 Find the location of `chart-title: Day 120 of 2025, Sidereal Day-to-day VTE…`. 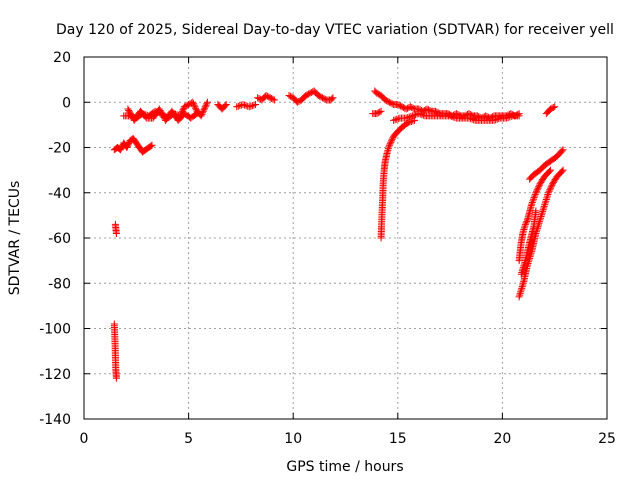

chart-title: Day 120 of 2025, Sidereal Day-to-day VTE… is located at coordinates (335, 30).